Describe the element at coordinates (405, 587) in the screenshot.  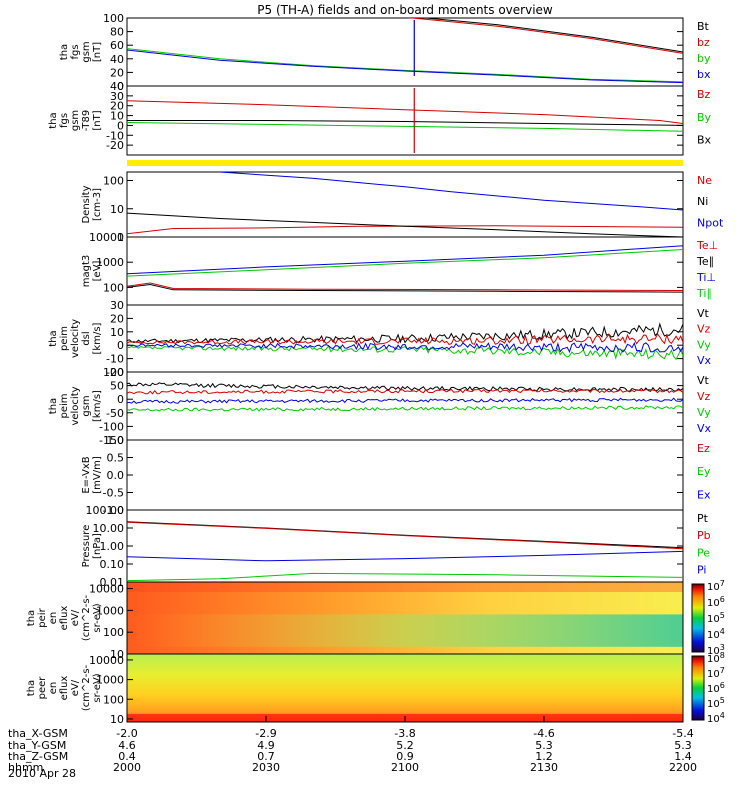
I see `spectrogram-high-band` at that location.